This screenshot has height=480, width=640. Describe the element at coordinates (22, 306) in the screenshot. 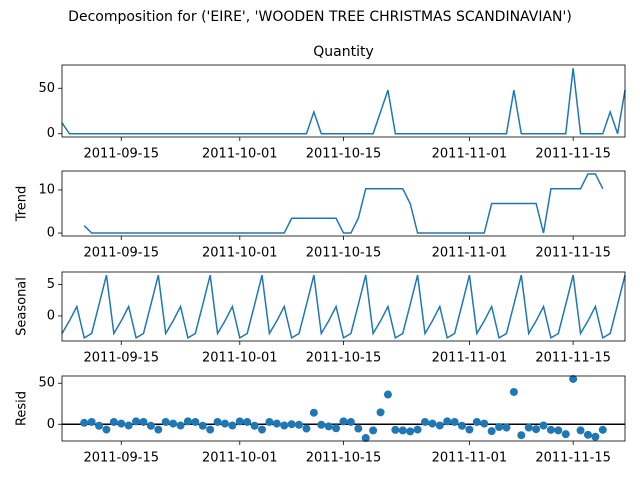

I see `y-axis-label: Seasonal` at that location.